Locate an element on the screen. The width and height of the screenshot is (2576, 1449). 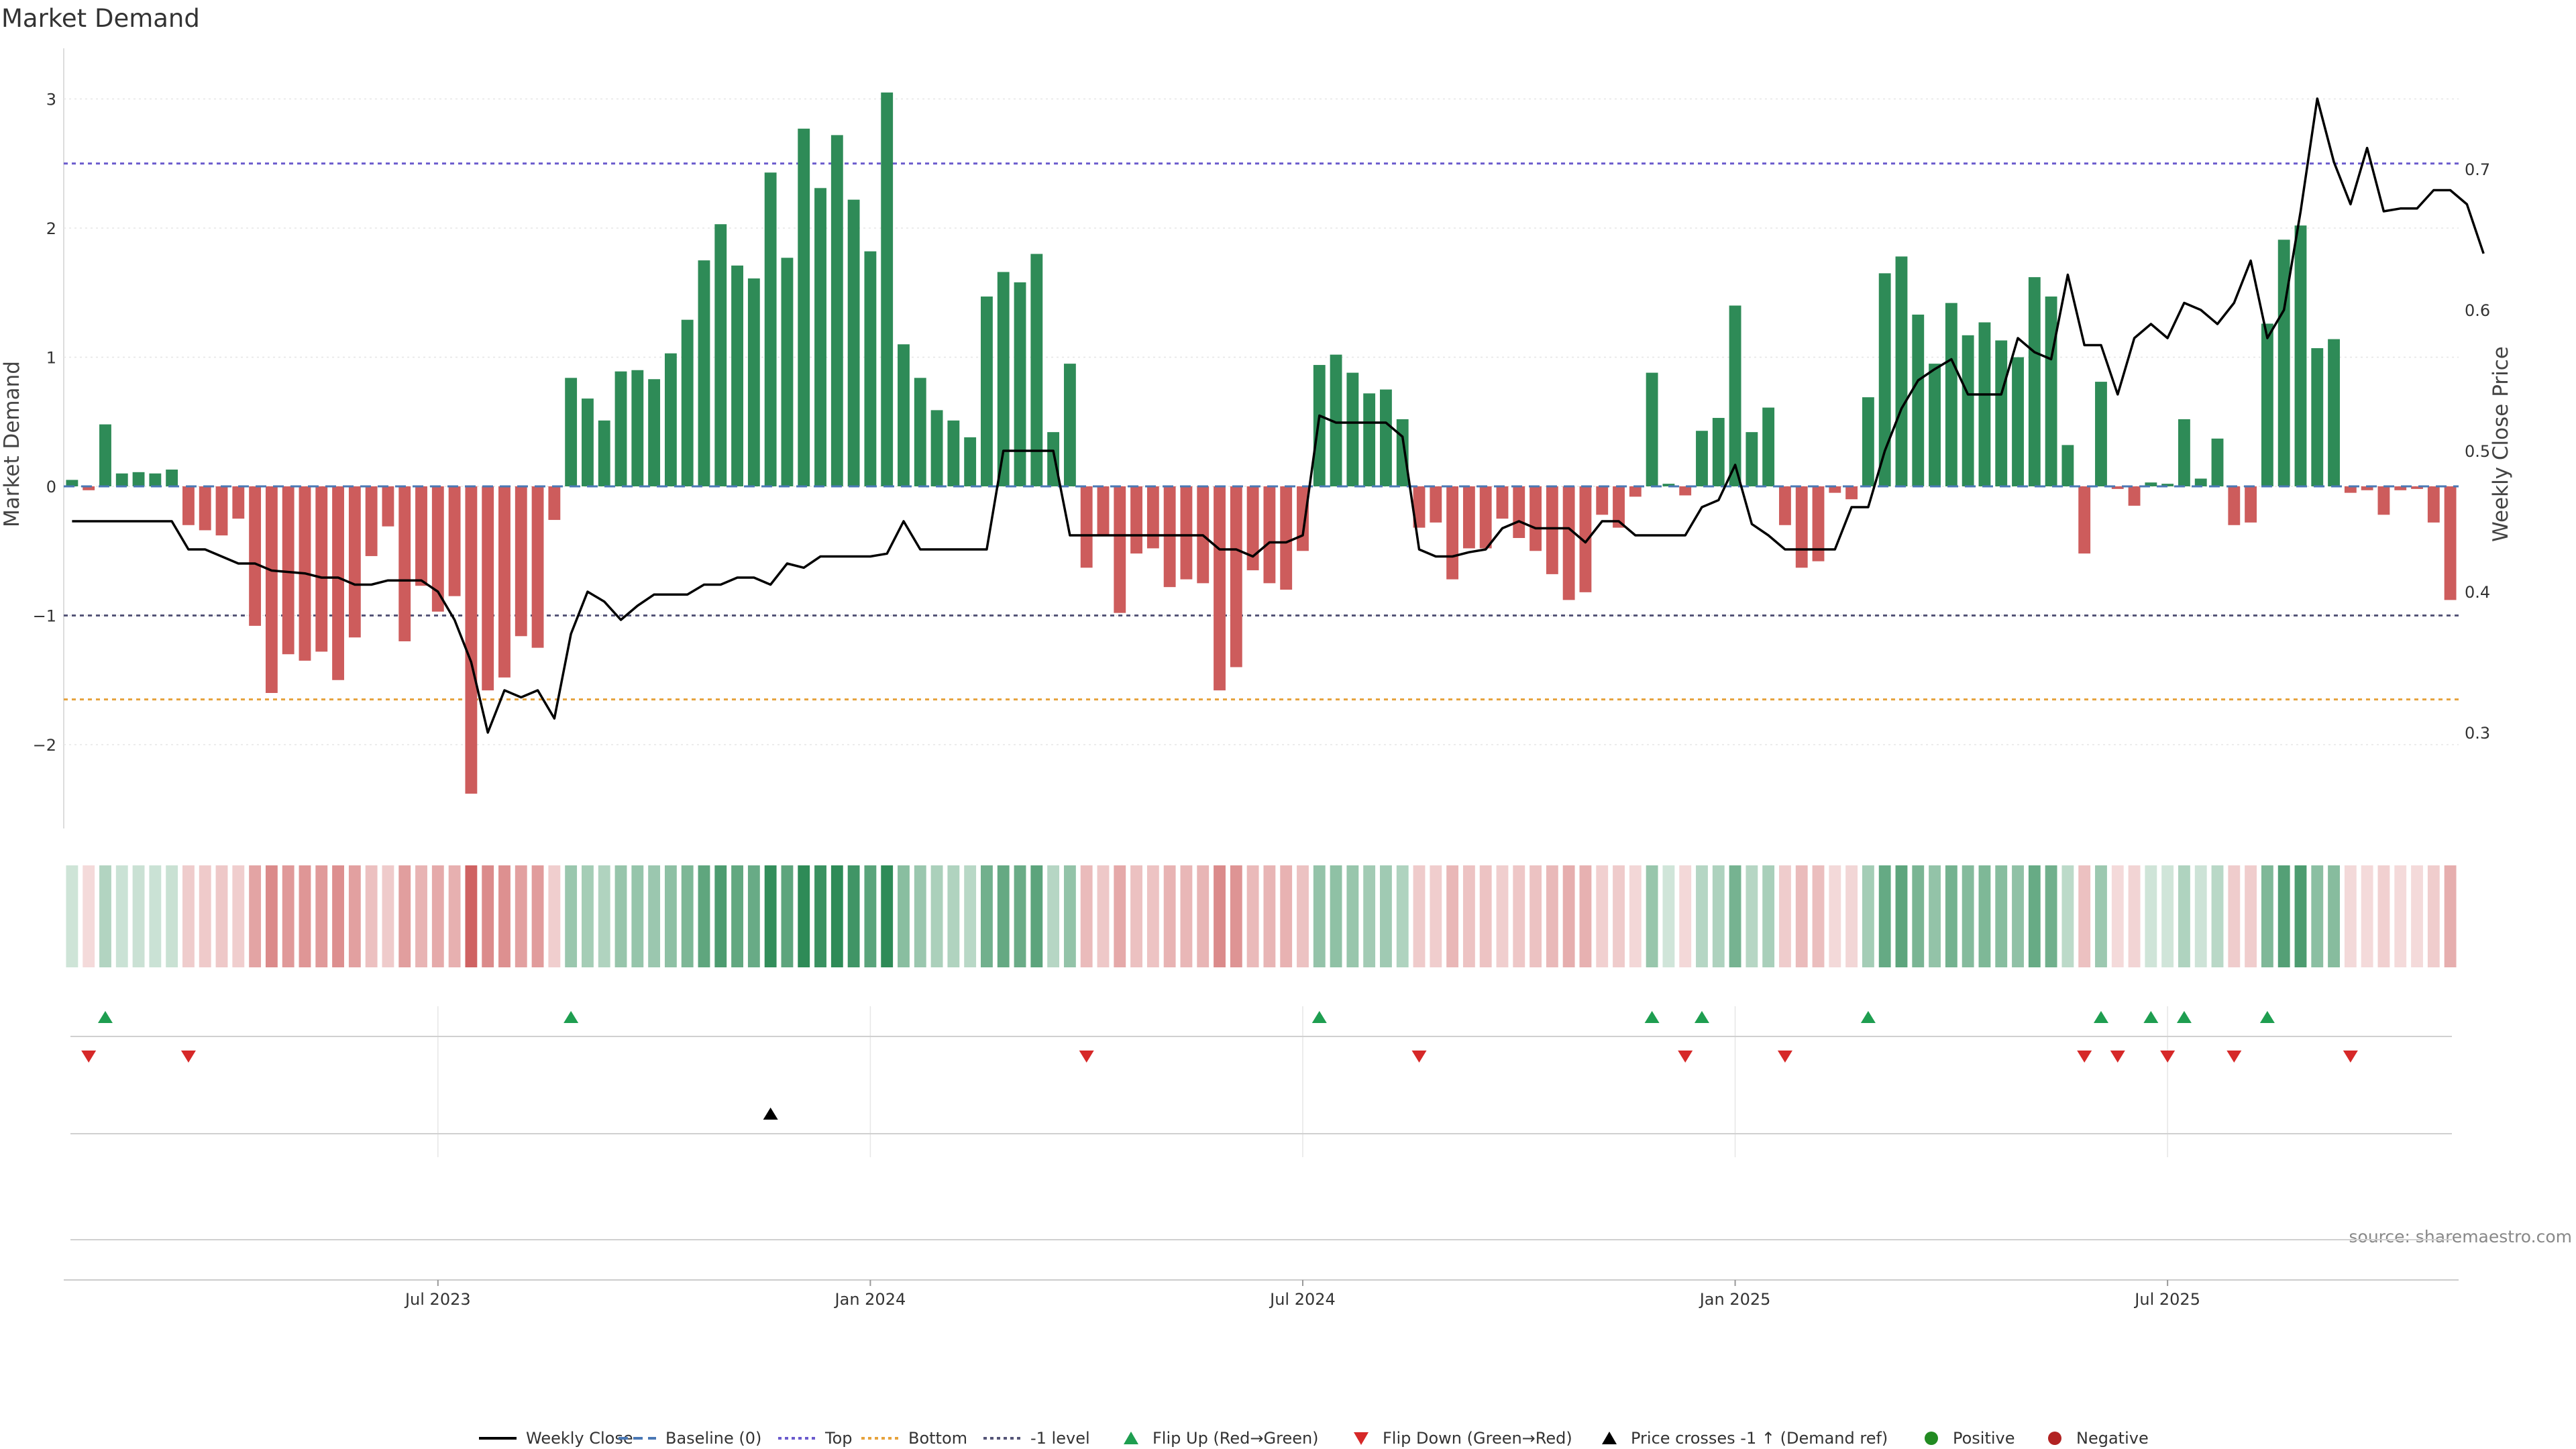
legend-label: Top is located at coordinates (838, 1438).